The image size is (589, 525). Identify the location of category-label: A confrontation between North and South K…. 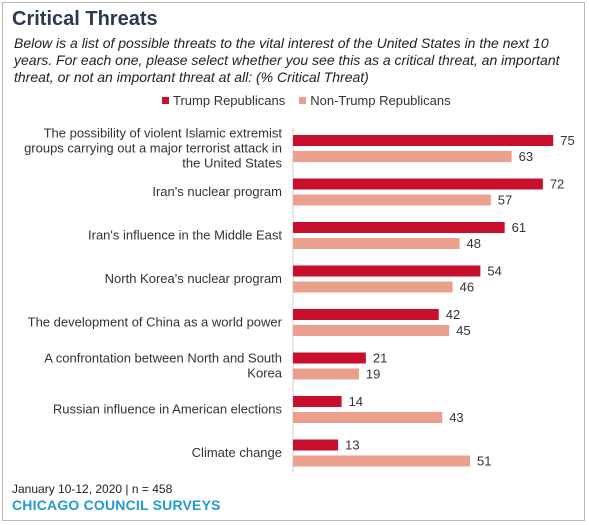
(163, 366).